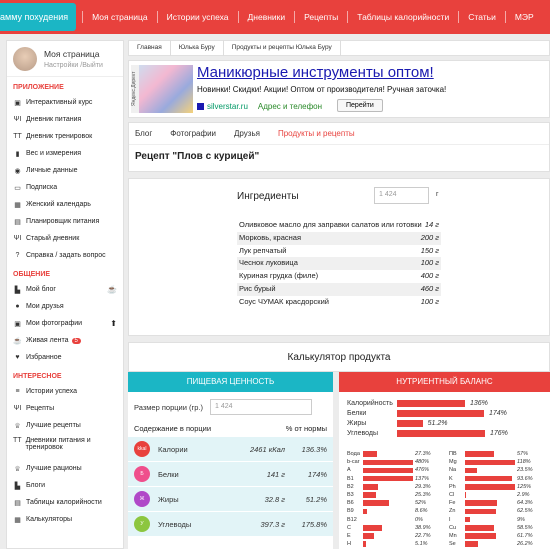  Describe the element at coordinates (316, 133) in the screenshot. I see `tab: Продукты и рецепты` at that location.